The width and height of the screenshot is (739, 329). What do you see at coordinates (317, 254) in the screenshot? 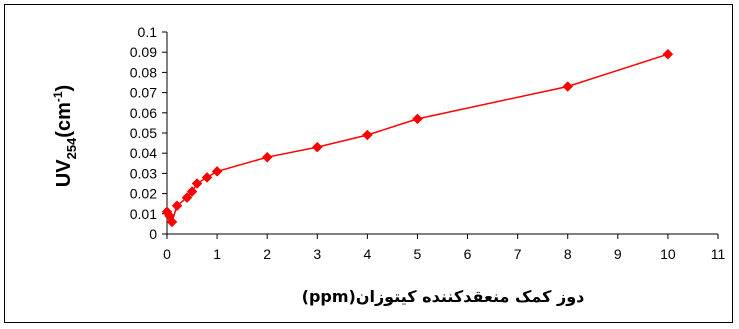
I see `x-tick-label: 3` at bounding box center [317, 254].